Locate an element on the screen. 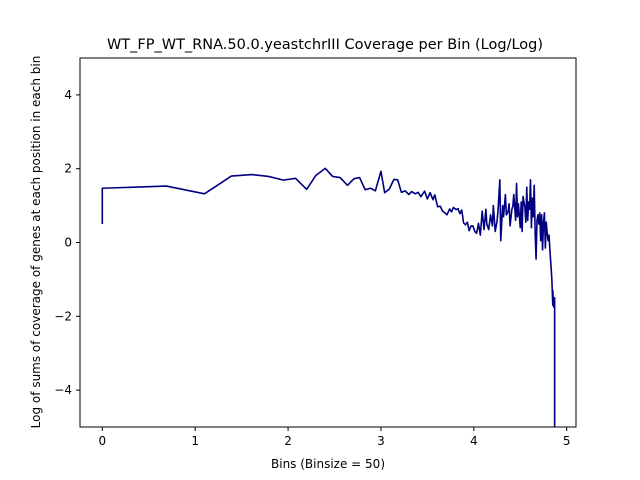 Image resolution: width=640 pixels, height=480 pixels. x-tick-label: 5 is located at coordinates (567, 441).